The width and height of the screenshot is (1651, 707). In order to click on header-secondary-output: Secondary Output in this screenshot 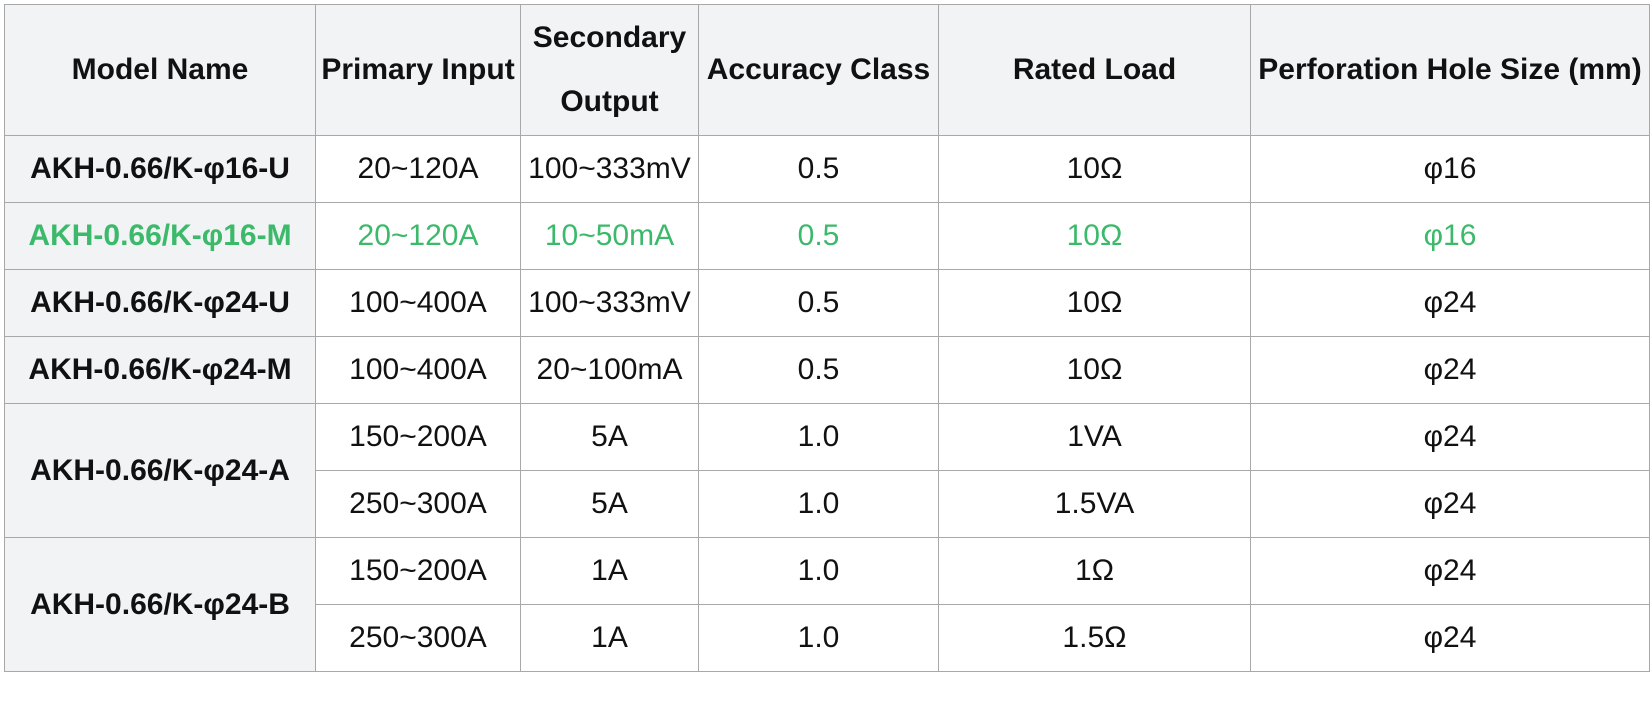, I will do `click(609, 70)`.